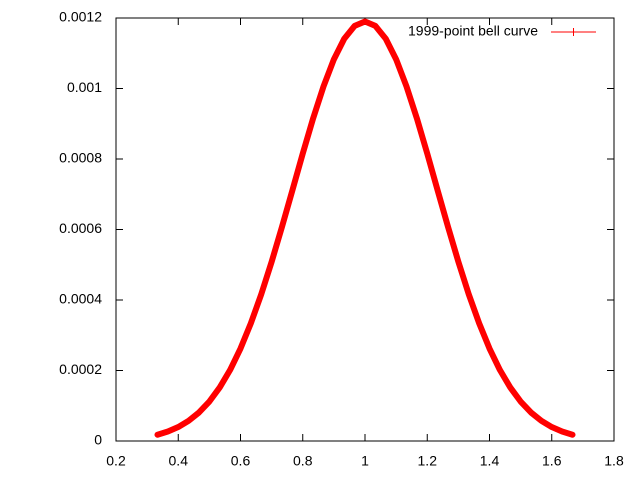 This screenshot has height=480, width=640. What do you see at coordinates (80, 17) in the screenshot?
I see `y-tick-label: 0.0012` at bounding box center [80, 17].